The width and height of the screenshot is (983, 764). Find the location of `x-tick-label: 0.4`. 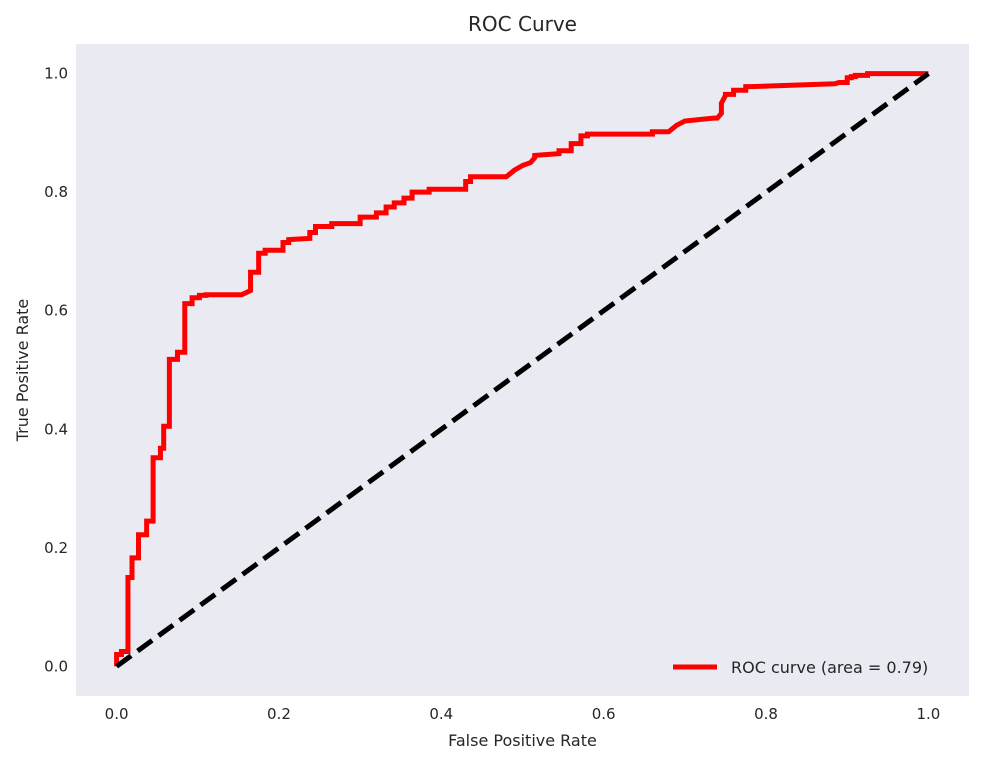

x-tick-label: 0.4 is located at coordinates (441, 714).